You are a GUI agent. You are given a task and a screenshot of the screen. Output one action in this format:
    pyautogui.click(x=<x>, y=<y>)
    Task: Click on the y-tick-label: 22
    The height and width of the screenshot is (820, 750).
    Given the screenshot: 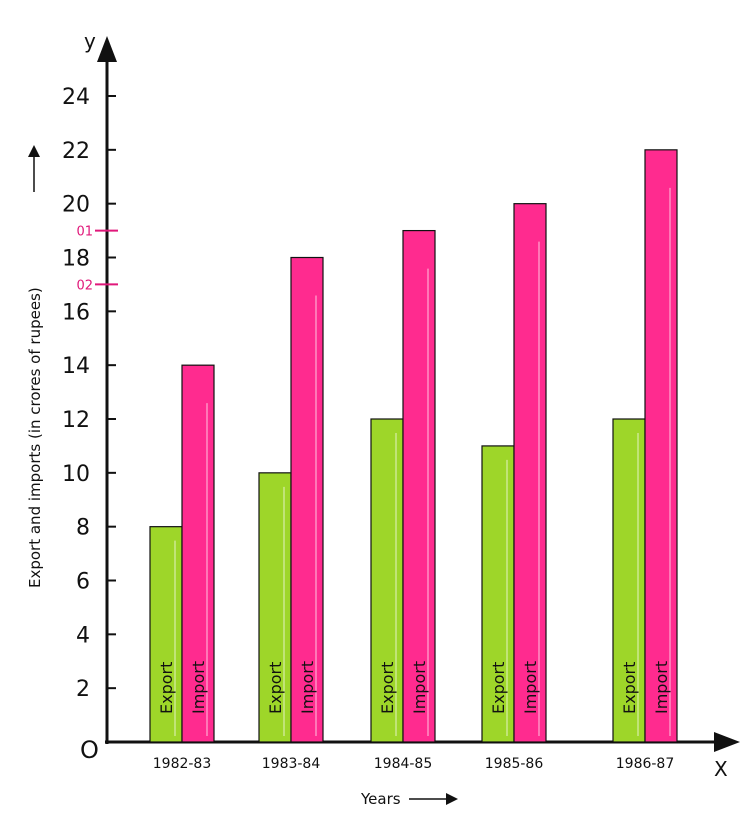 What is the action you would take?
    pyautogui.click(x=76, y=151)
    